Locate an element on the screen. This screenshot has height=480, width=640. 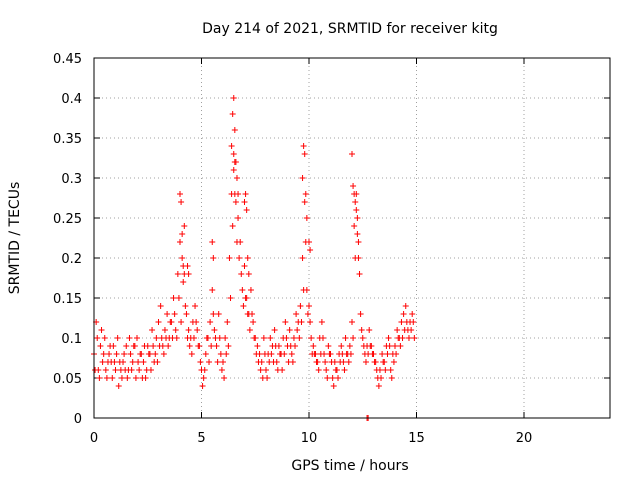
y-tick-label: 0.2 is located at coordinates (71, 259).